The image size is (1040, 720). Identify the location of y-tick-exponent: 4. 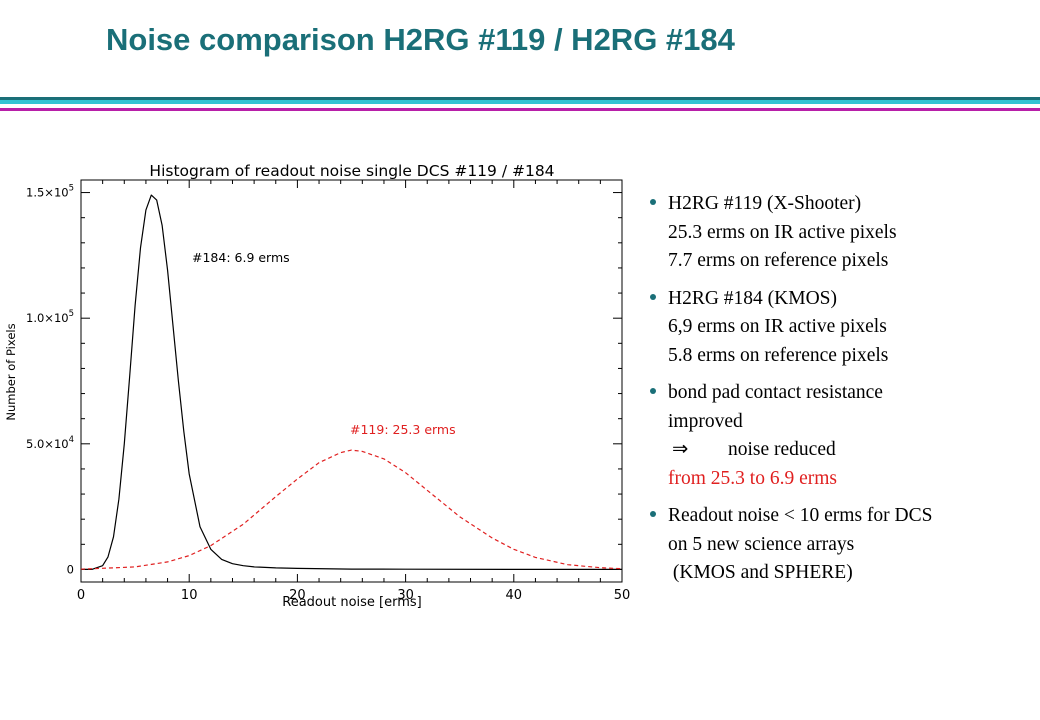
(71, 440).